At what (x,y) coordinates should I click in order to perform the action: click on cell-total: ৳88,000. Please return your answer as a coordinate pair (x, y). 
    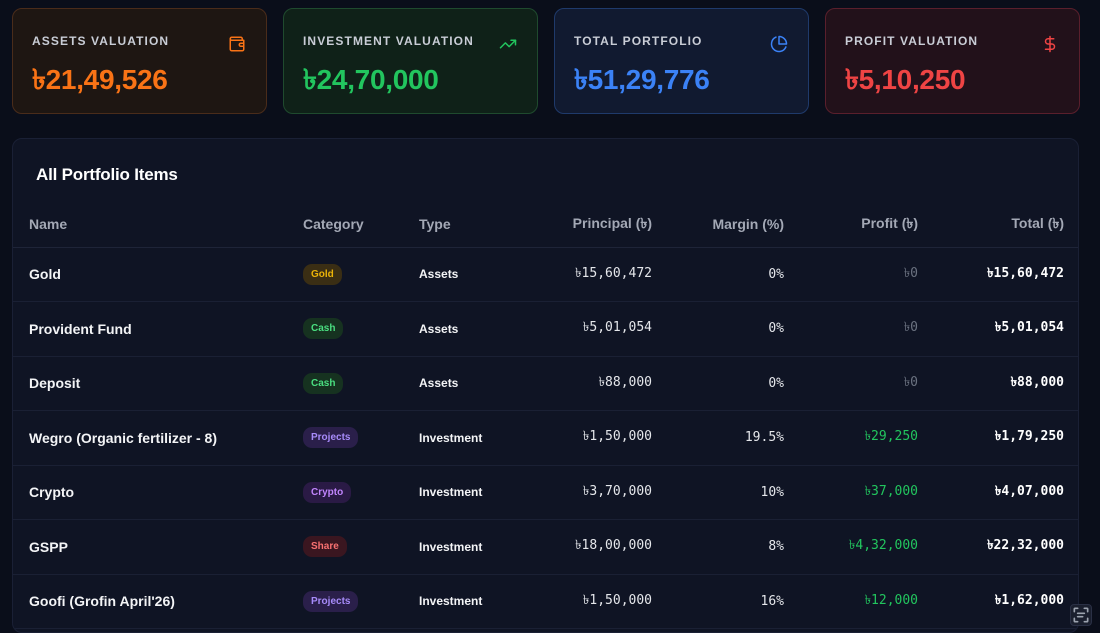
    Looking at the image, I should click on (998, 383).